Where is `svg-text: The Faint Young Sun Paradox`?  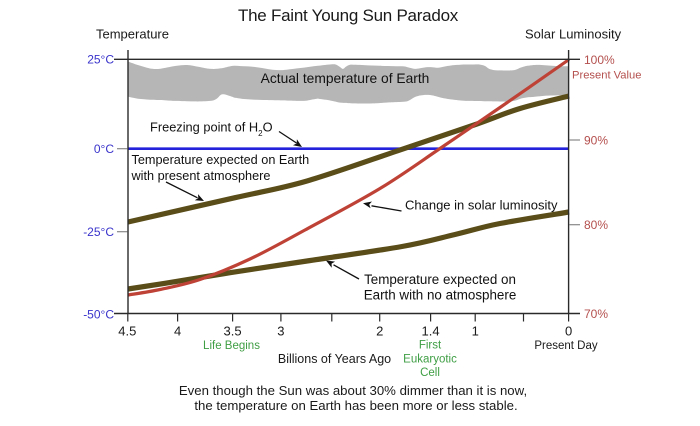
svg-text: The Faint Young Sun Paradox is located at coordinates (348, 15).